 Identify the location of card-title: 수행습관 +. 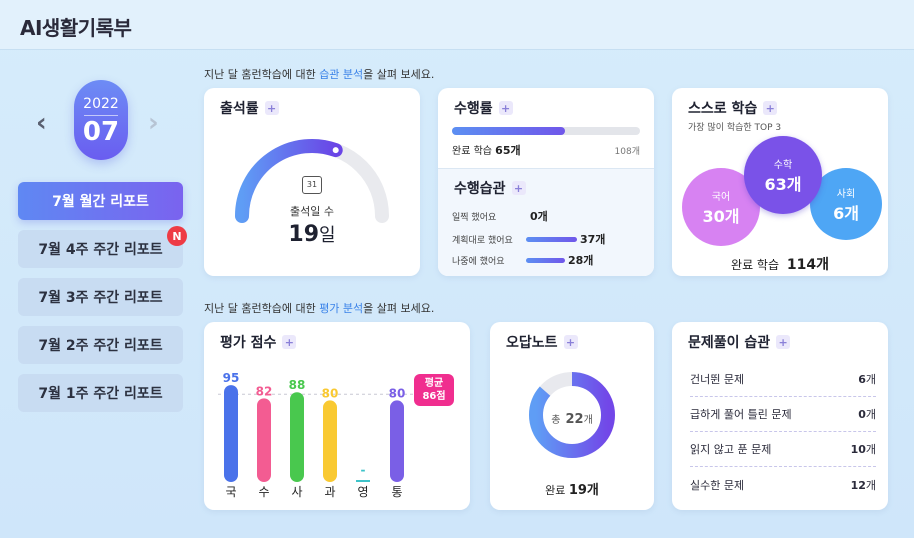
(490, 188).